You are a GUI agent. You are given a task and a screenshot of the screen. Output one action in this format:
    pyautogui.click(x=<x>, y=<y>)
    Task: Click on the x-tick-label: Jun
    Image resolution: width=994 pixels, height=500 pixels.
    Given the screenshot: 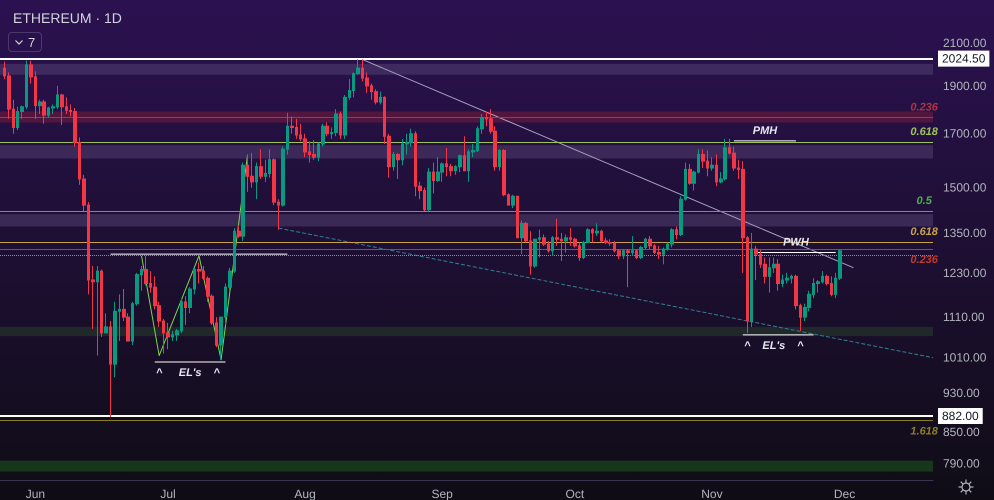 What is the action you would take?
    pyautogui.click(x=36, y=493)
    